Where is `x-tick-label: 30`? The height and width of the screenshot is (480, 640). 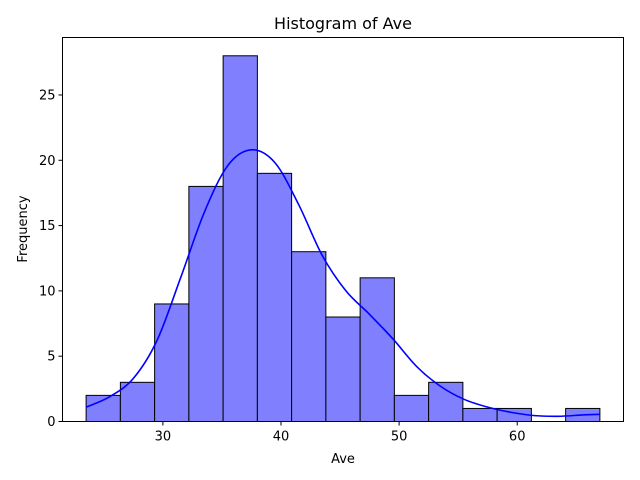
x-tick-label: 30 is located at coordinates (163, 437).